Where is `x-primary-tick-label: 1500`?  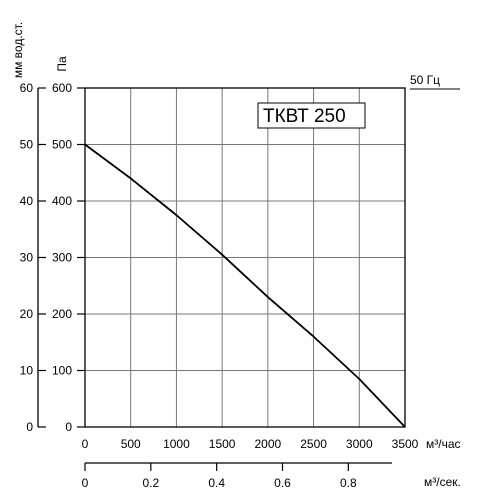 x-primary-tick-label: 1500 is located at coordinates (222, 444).